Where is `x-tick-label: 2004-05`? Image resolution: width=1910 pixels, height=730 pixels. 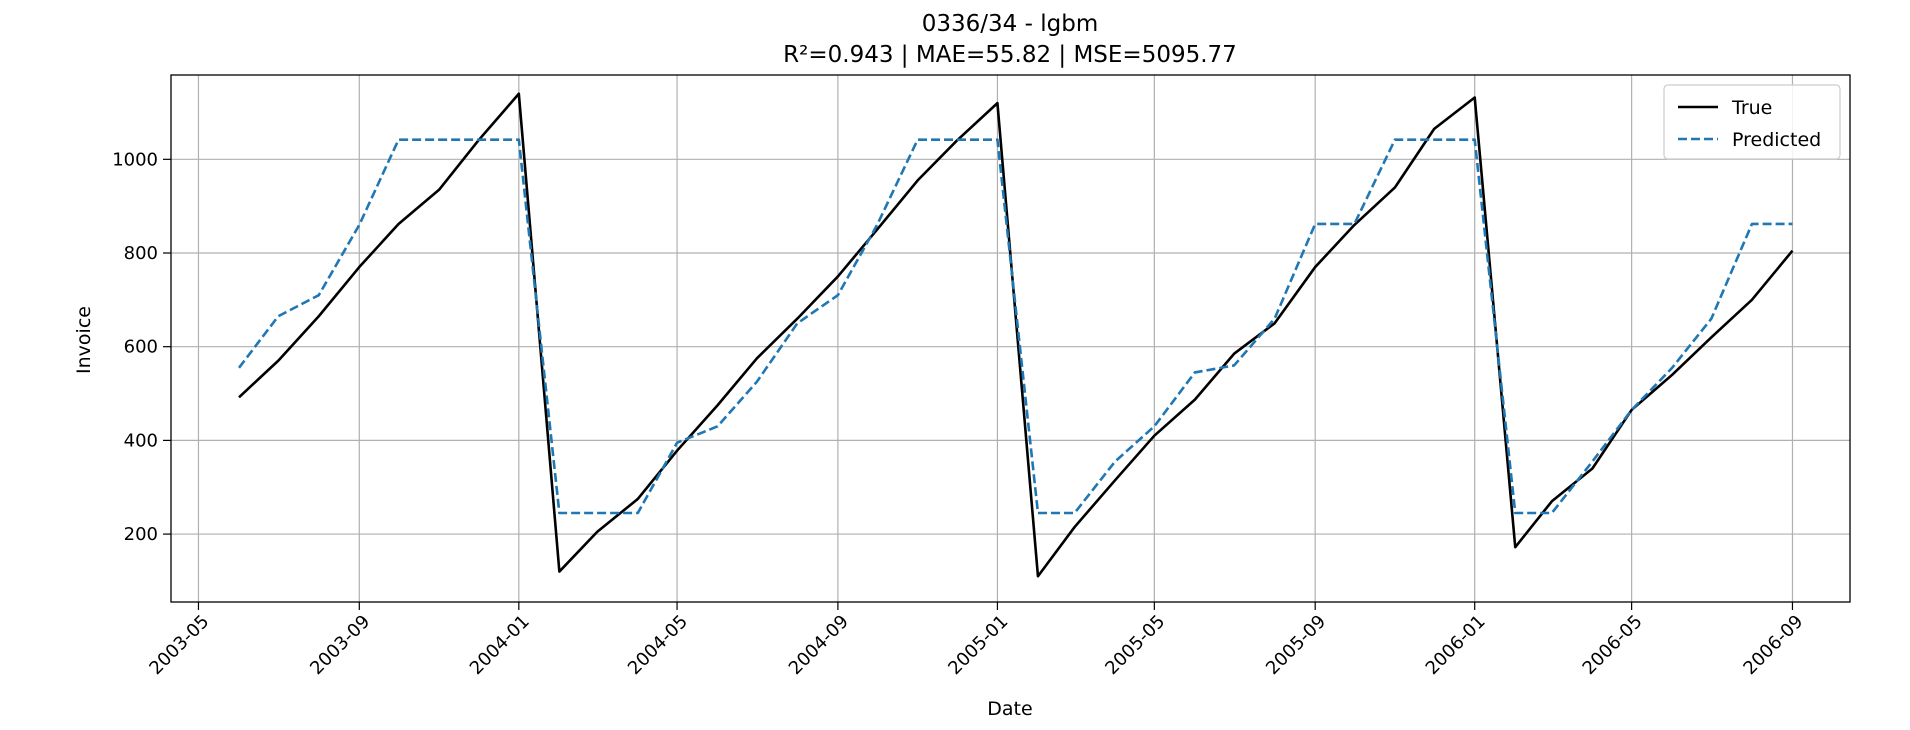
x-tick-label: 2004-05 is located at coordinates (658, 645).